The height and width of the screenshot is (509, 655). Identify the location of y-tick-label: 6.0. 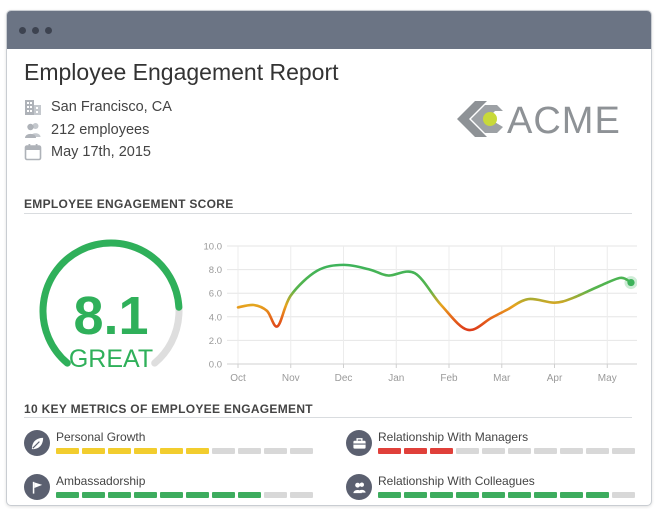
(215, 294).